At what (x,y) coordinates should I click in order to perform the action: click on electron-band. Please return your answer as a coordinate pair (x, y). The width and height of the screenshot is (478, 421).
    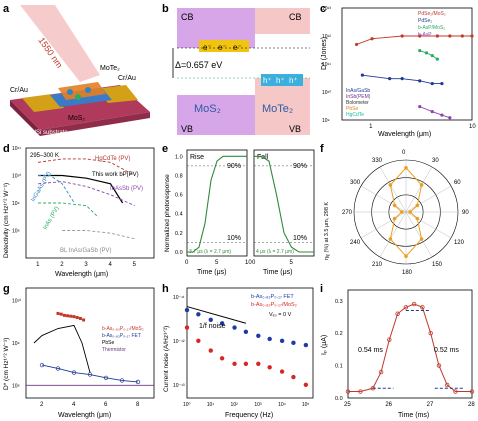
    Looking at the image, I should click on (224, 46).